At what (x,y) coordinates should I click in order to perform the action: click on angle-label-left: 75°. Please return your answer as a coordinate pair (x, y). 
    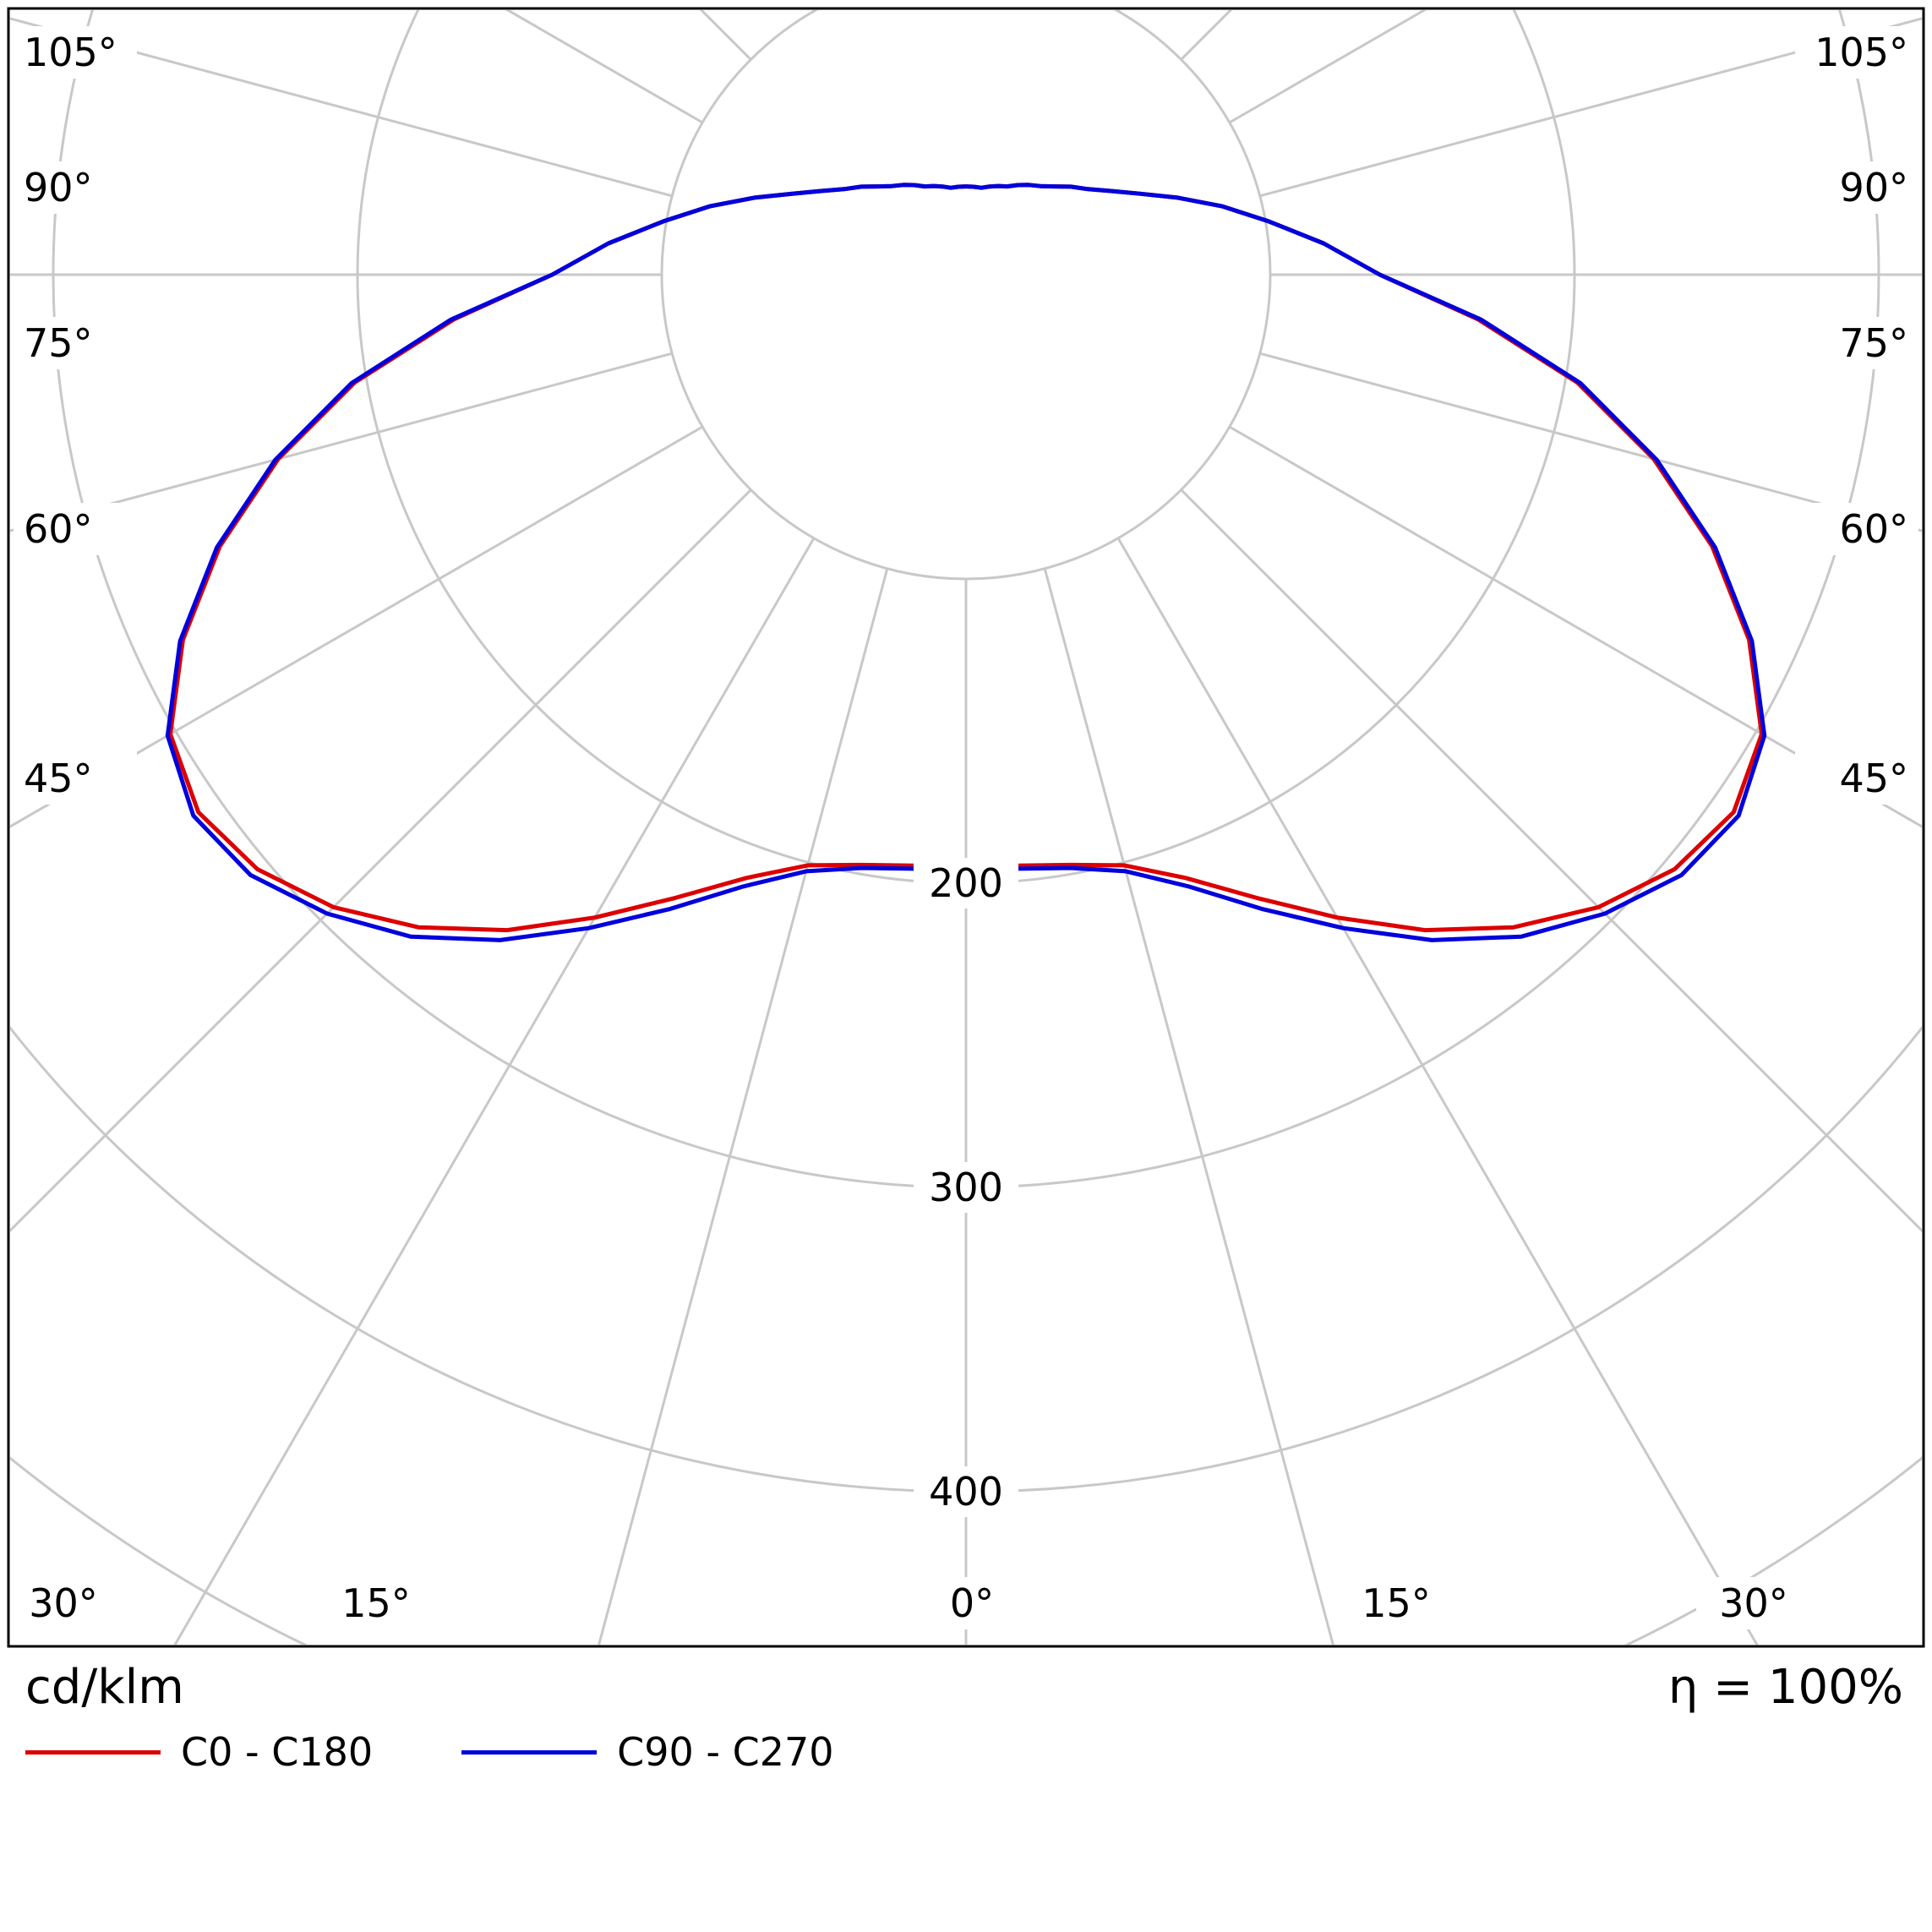
    Looking at the image, I should click on (58, 343).